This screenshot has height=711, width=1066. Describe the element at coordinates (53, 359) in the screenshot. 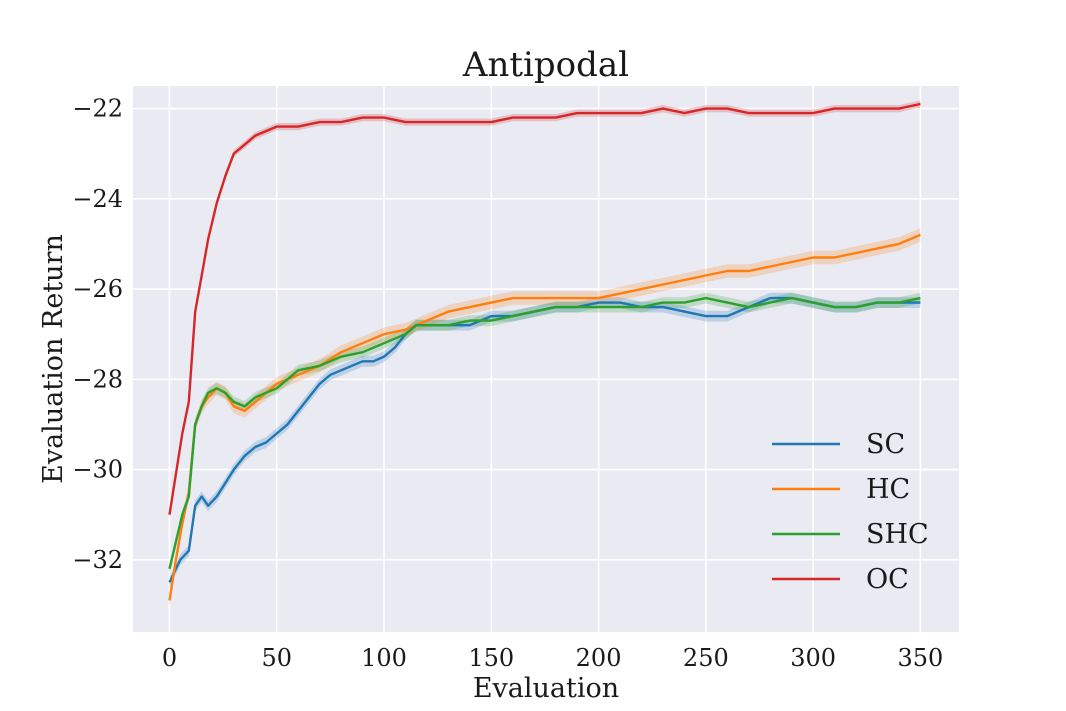

I see `y-axis-label: Evaluation Return` at that location.